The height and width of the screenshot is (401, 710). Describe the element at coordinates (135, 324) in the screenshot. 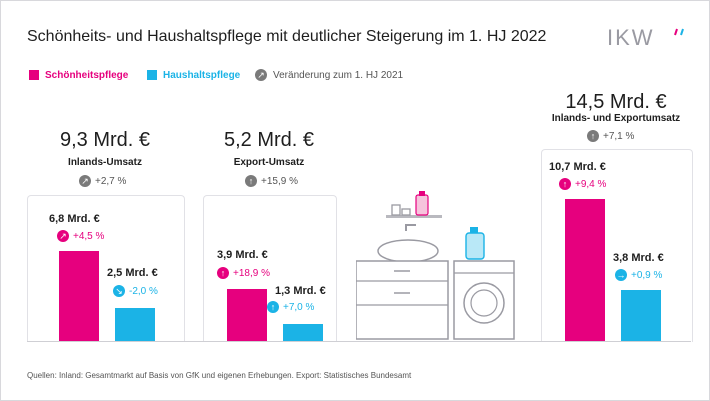

I see `bar-panel-1-household` at that location.